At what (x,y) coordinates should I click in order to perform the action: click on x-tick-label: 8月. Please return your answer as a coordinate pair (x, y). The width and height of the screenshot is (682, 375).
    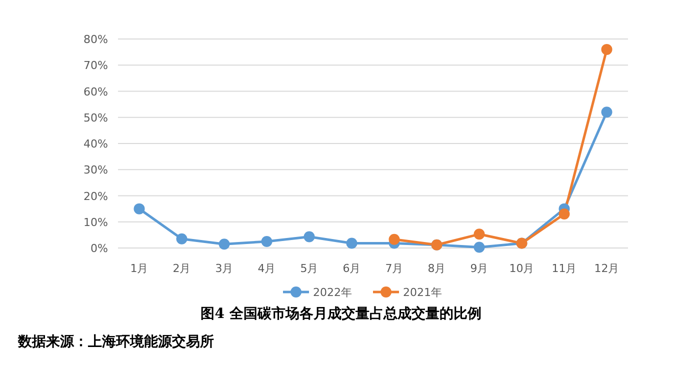
    Looking at the image, I should click on (437, 268).